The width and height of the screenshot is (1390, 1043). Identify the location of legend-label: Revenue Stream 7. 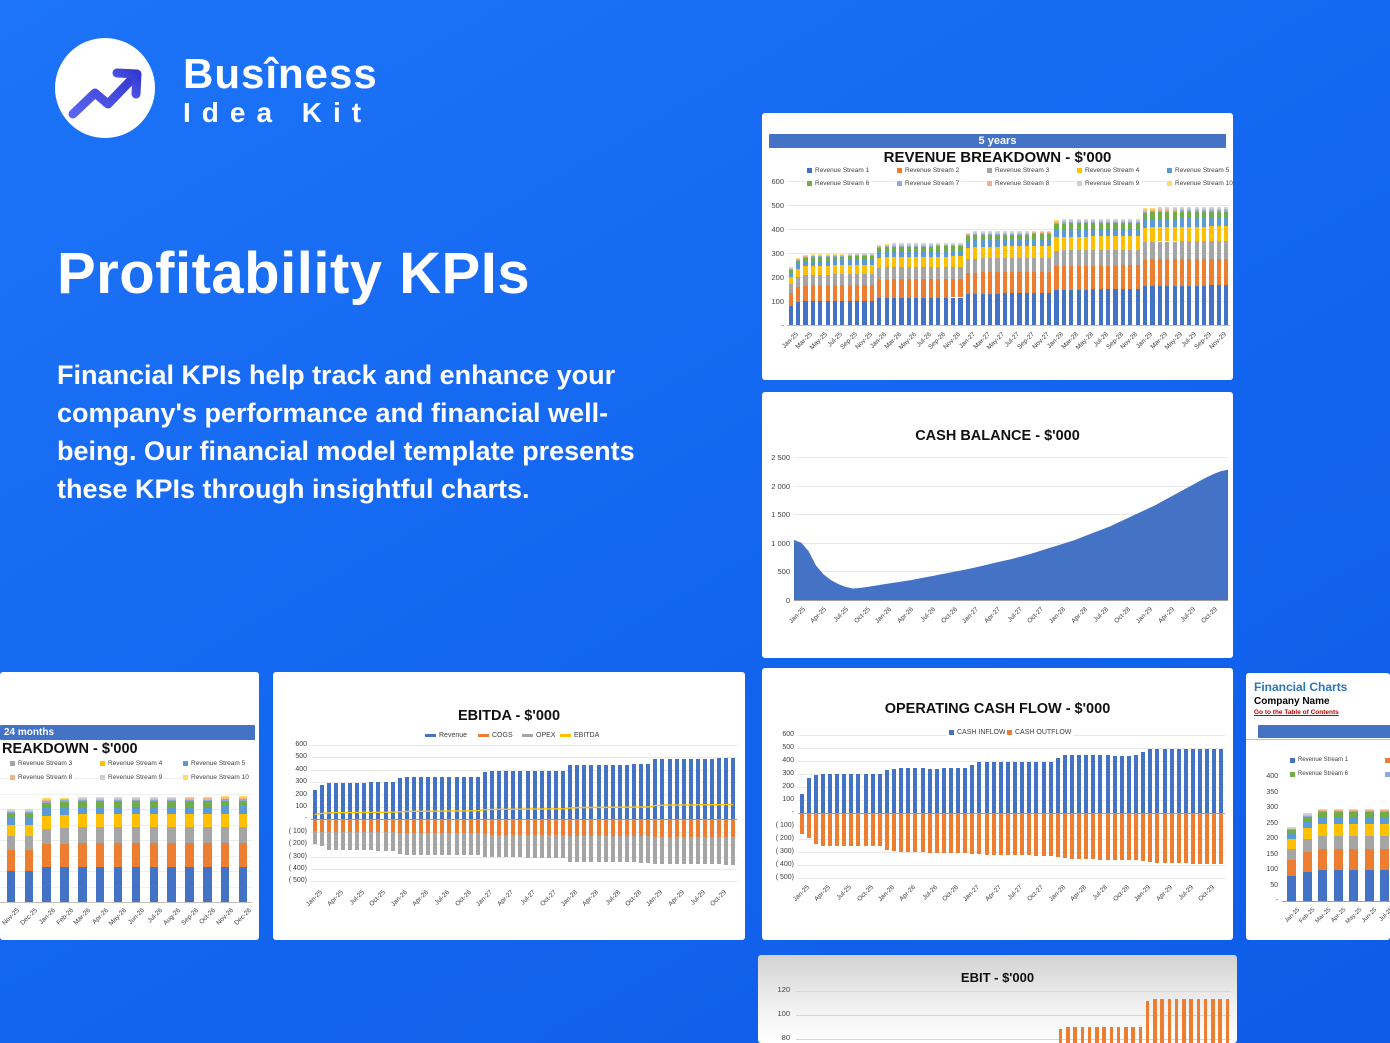
(932, 183).